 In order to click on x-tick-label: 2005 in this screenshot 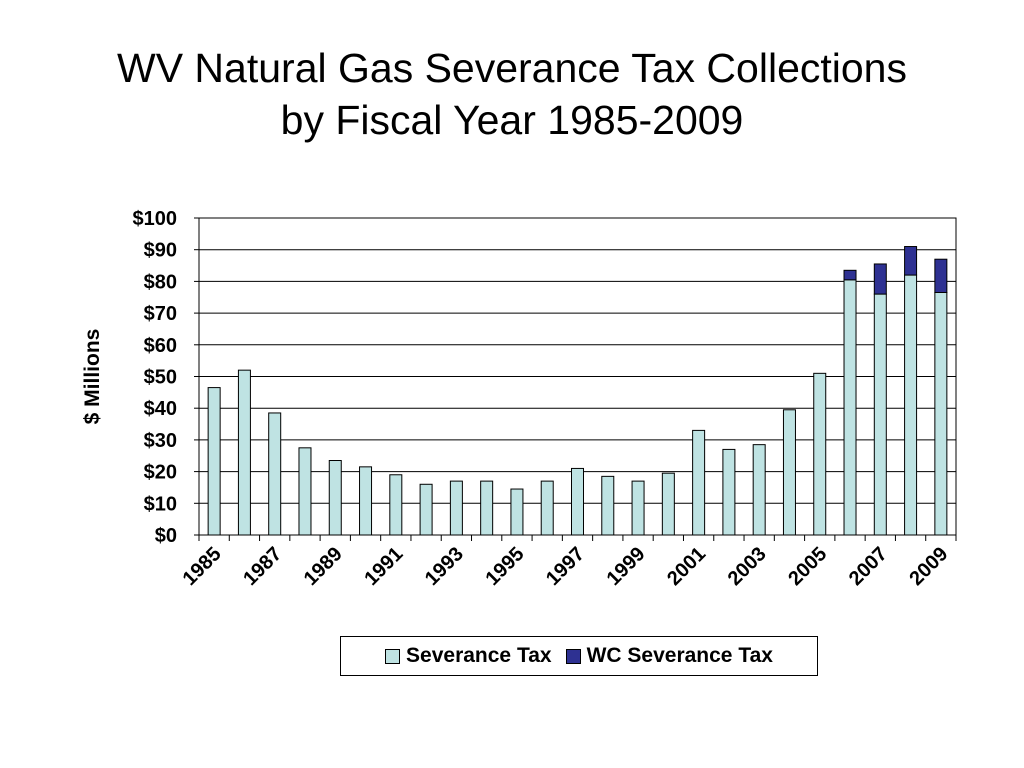, I will do `click(807, 566)`.